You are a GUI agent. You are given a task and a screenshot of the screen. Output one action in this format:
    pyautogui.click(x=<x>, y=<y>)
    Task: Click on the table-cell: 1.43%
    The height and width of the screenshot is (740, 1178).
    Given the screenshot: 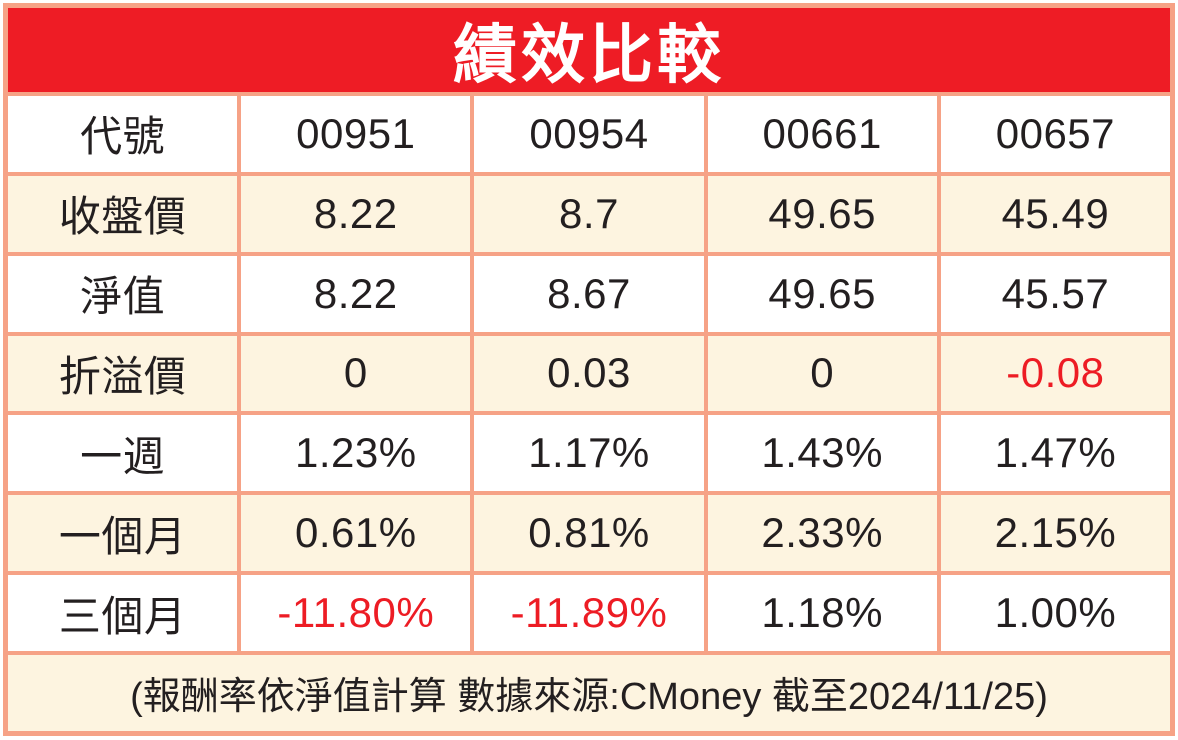 What is the action you would take?
    pyautogui.click(x=822, y=453)
    